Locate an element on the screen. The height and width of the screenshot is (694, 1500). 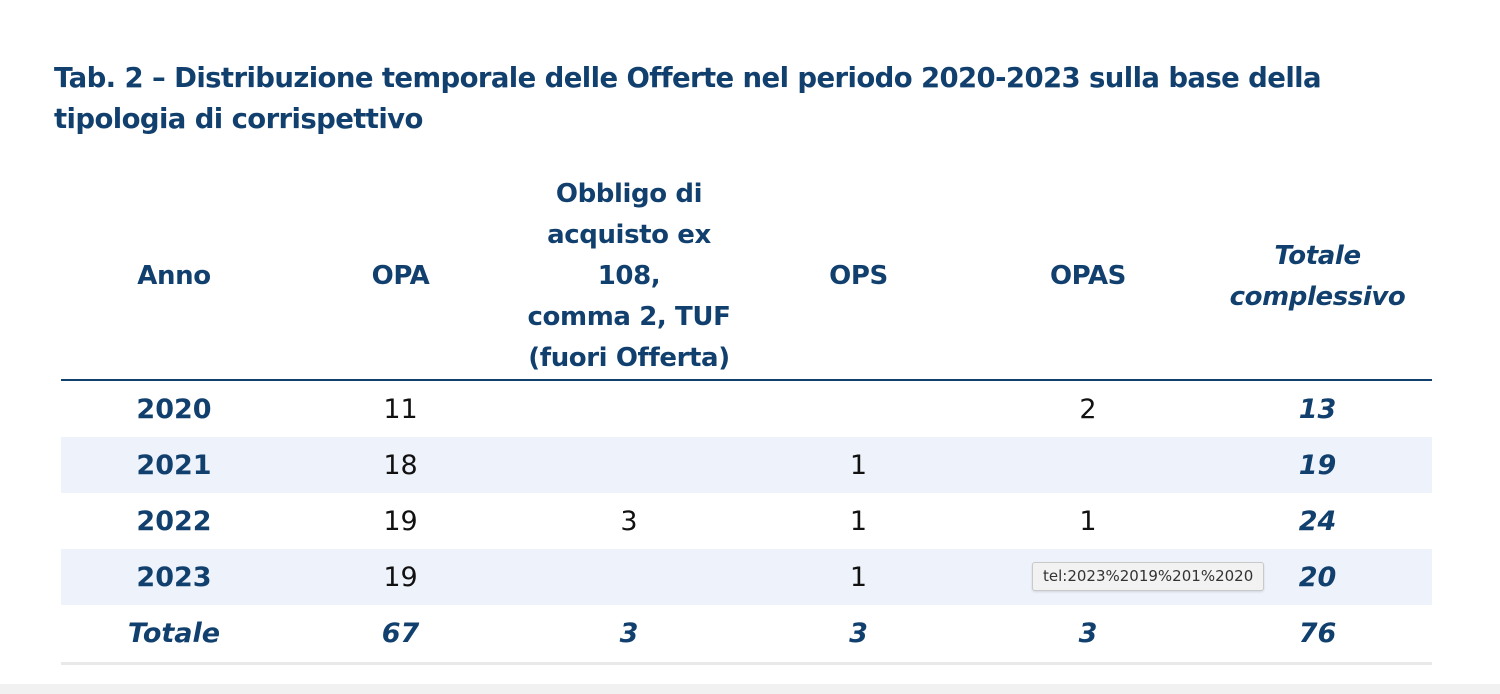
header-anno: Anno is located at coordinates (174, 277).